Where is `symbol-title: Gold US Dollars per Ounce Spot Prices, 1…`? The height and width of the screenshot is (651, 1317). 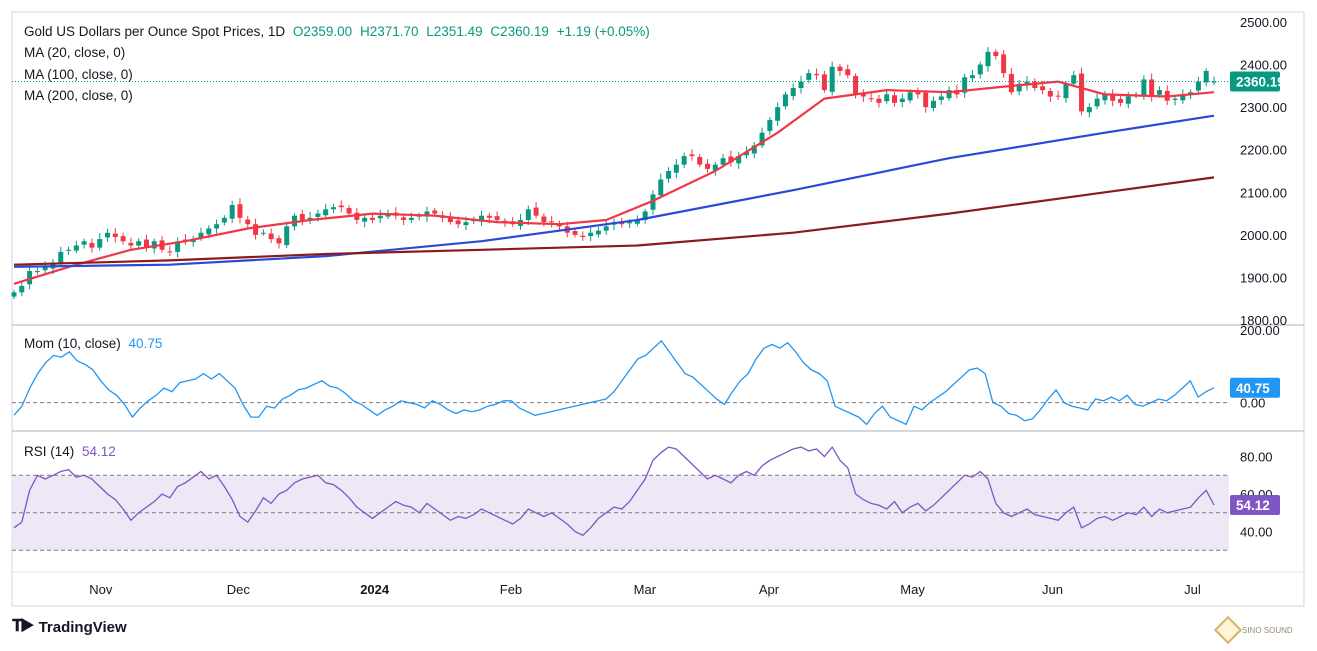
symbol-title: Gold US Dollars per Ounce Spot Prices, 1… is located at coordinates (155, 31).